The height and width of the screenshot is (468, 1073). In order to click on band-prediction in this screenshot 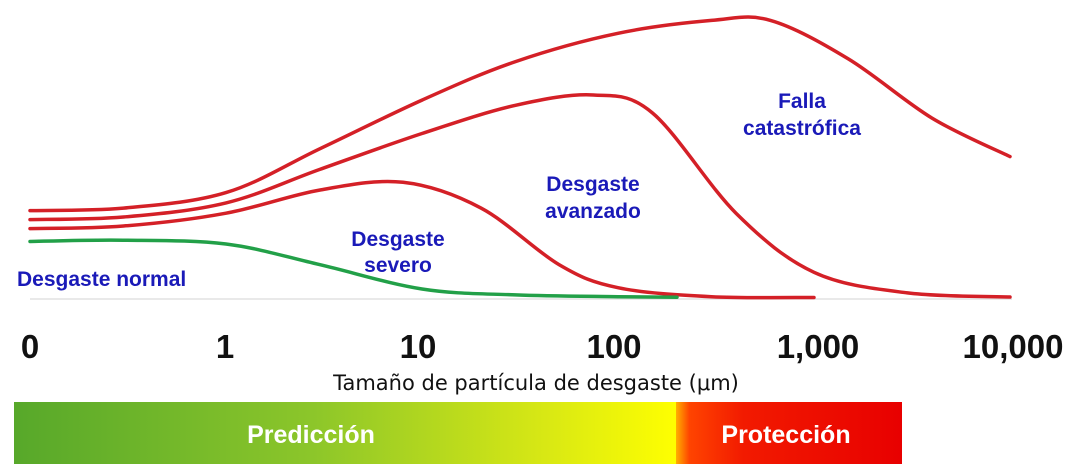, I will do `click(346, 433)`.